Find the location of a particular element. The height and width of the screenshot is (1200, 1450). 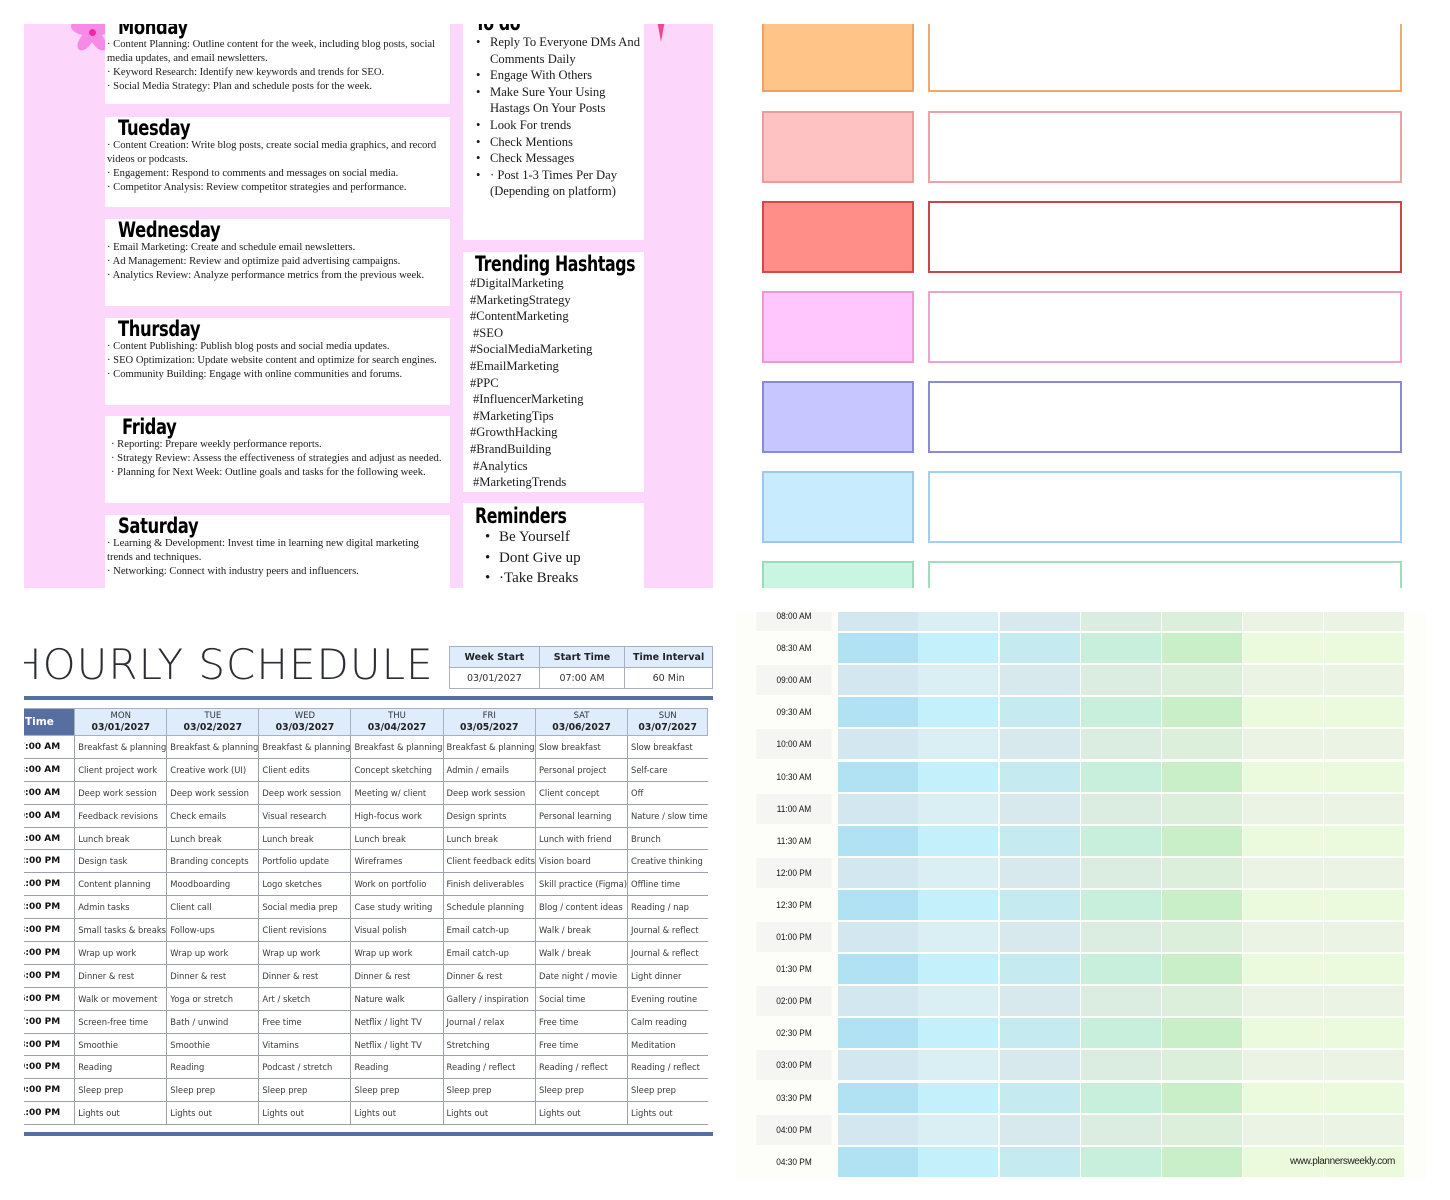

schedule-cell: Case study writing is located at coordinates (397, 907).